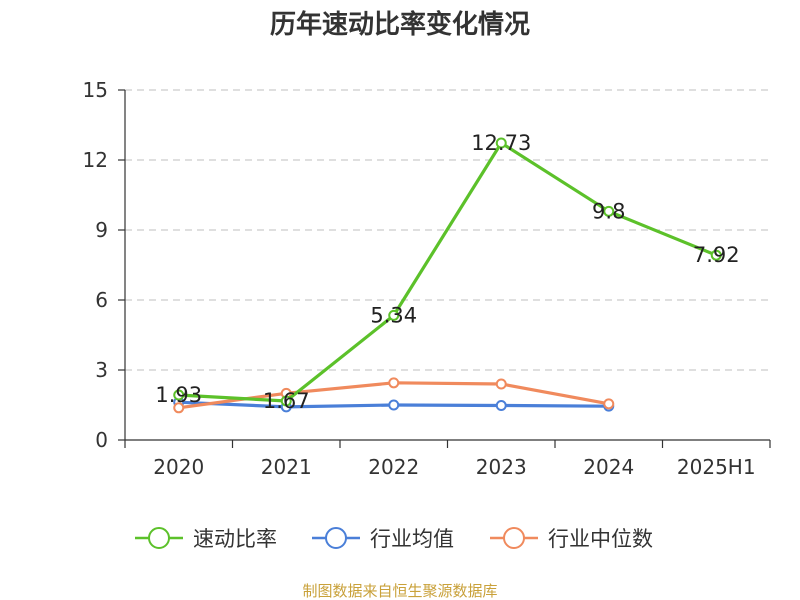 Image resolution: width=800 pixels, height=600 pixels. I want to click on legend-item: 行业均值, so click(383, 539).